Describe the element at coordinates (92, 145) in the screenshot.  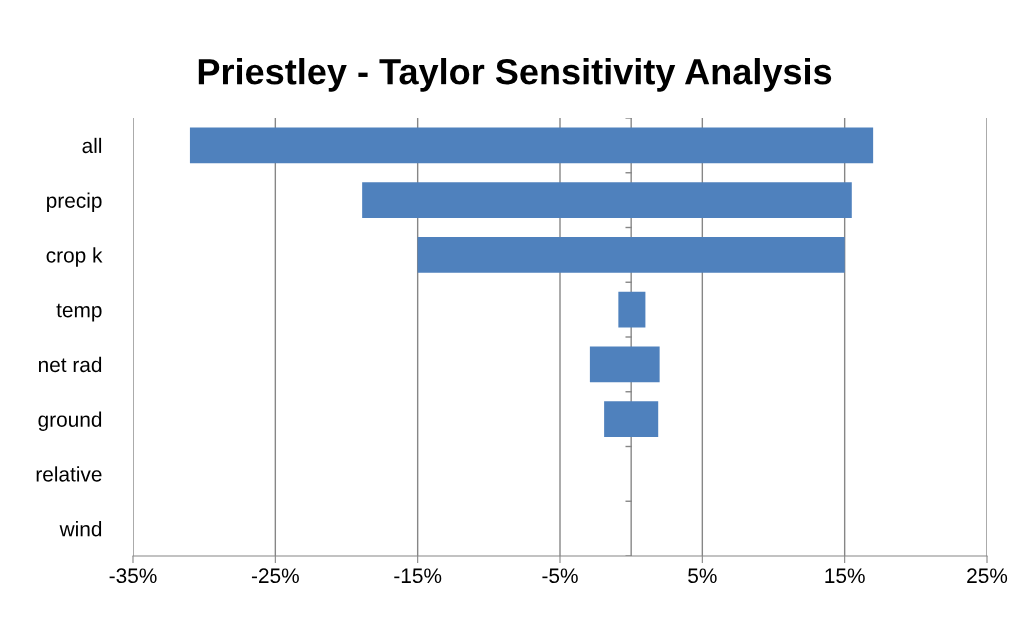
I see `y-tick-label: all` at that location.